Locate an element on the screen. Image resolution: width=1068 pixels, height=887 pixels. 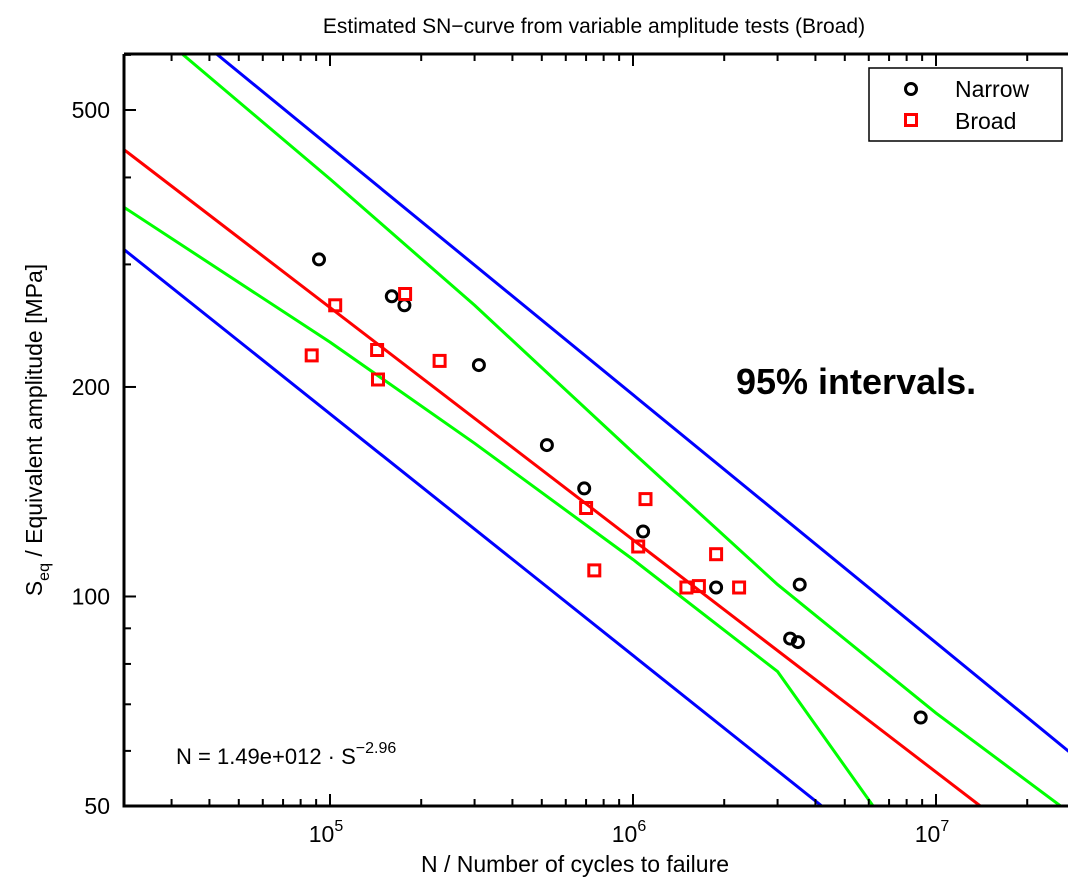
legend: Narrow Broad is located at coordinates (965, 104).